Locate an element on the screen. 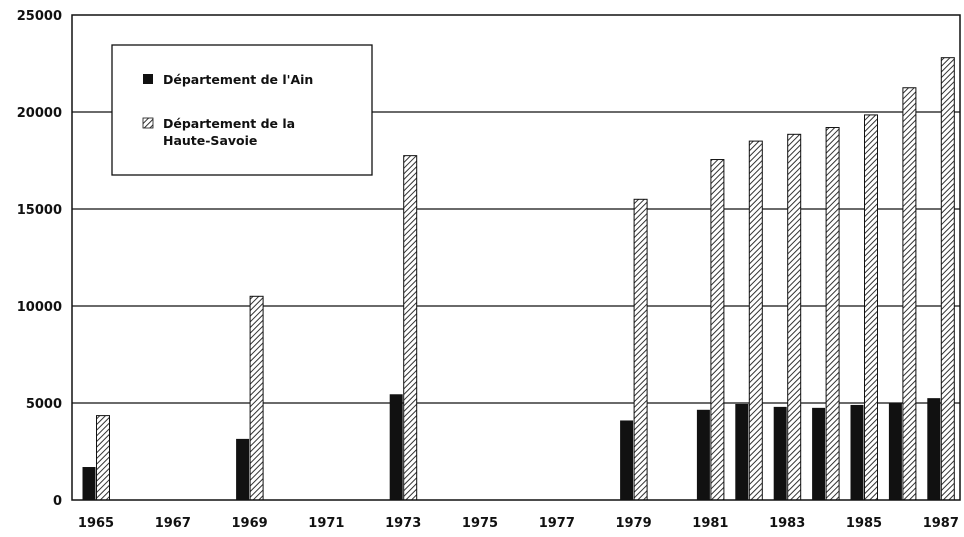  bar-ain-1969 is located at coordinates (243, 469).